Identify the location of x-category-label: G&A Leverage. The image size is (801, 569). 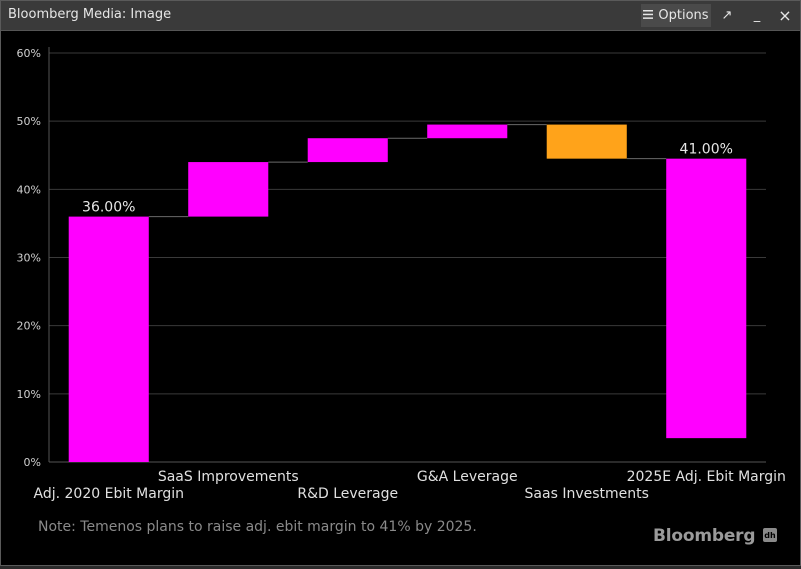
(467, 477).